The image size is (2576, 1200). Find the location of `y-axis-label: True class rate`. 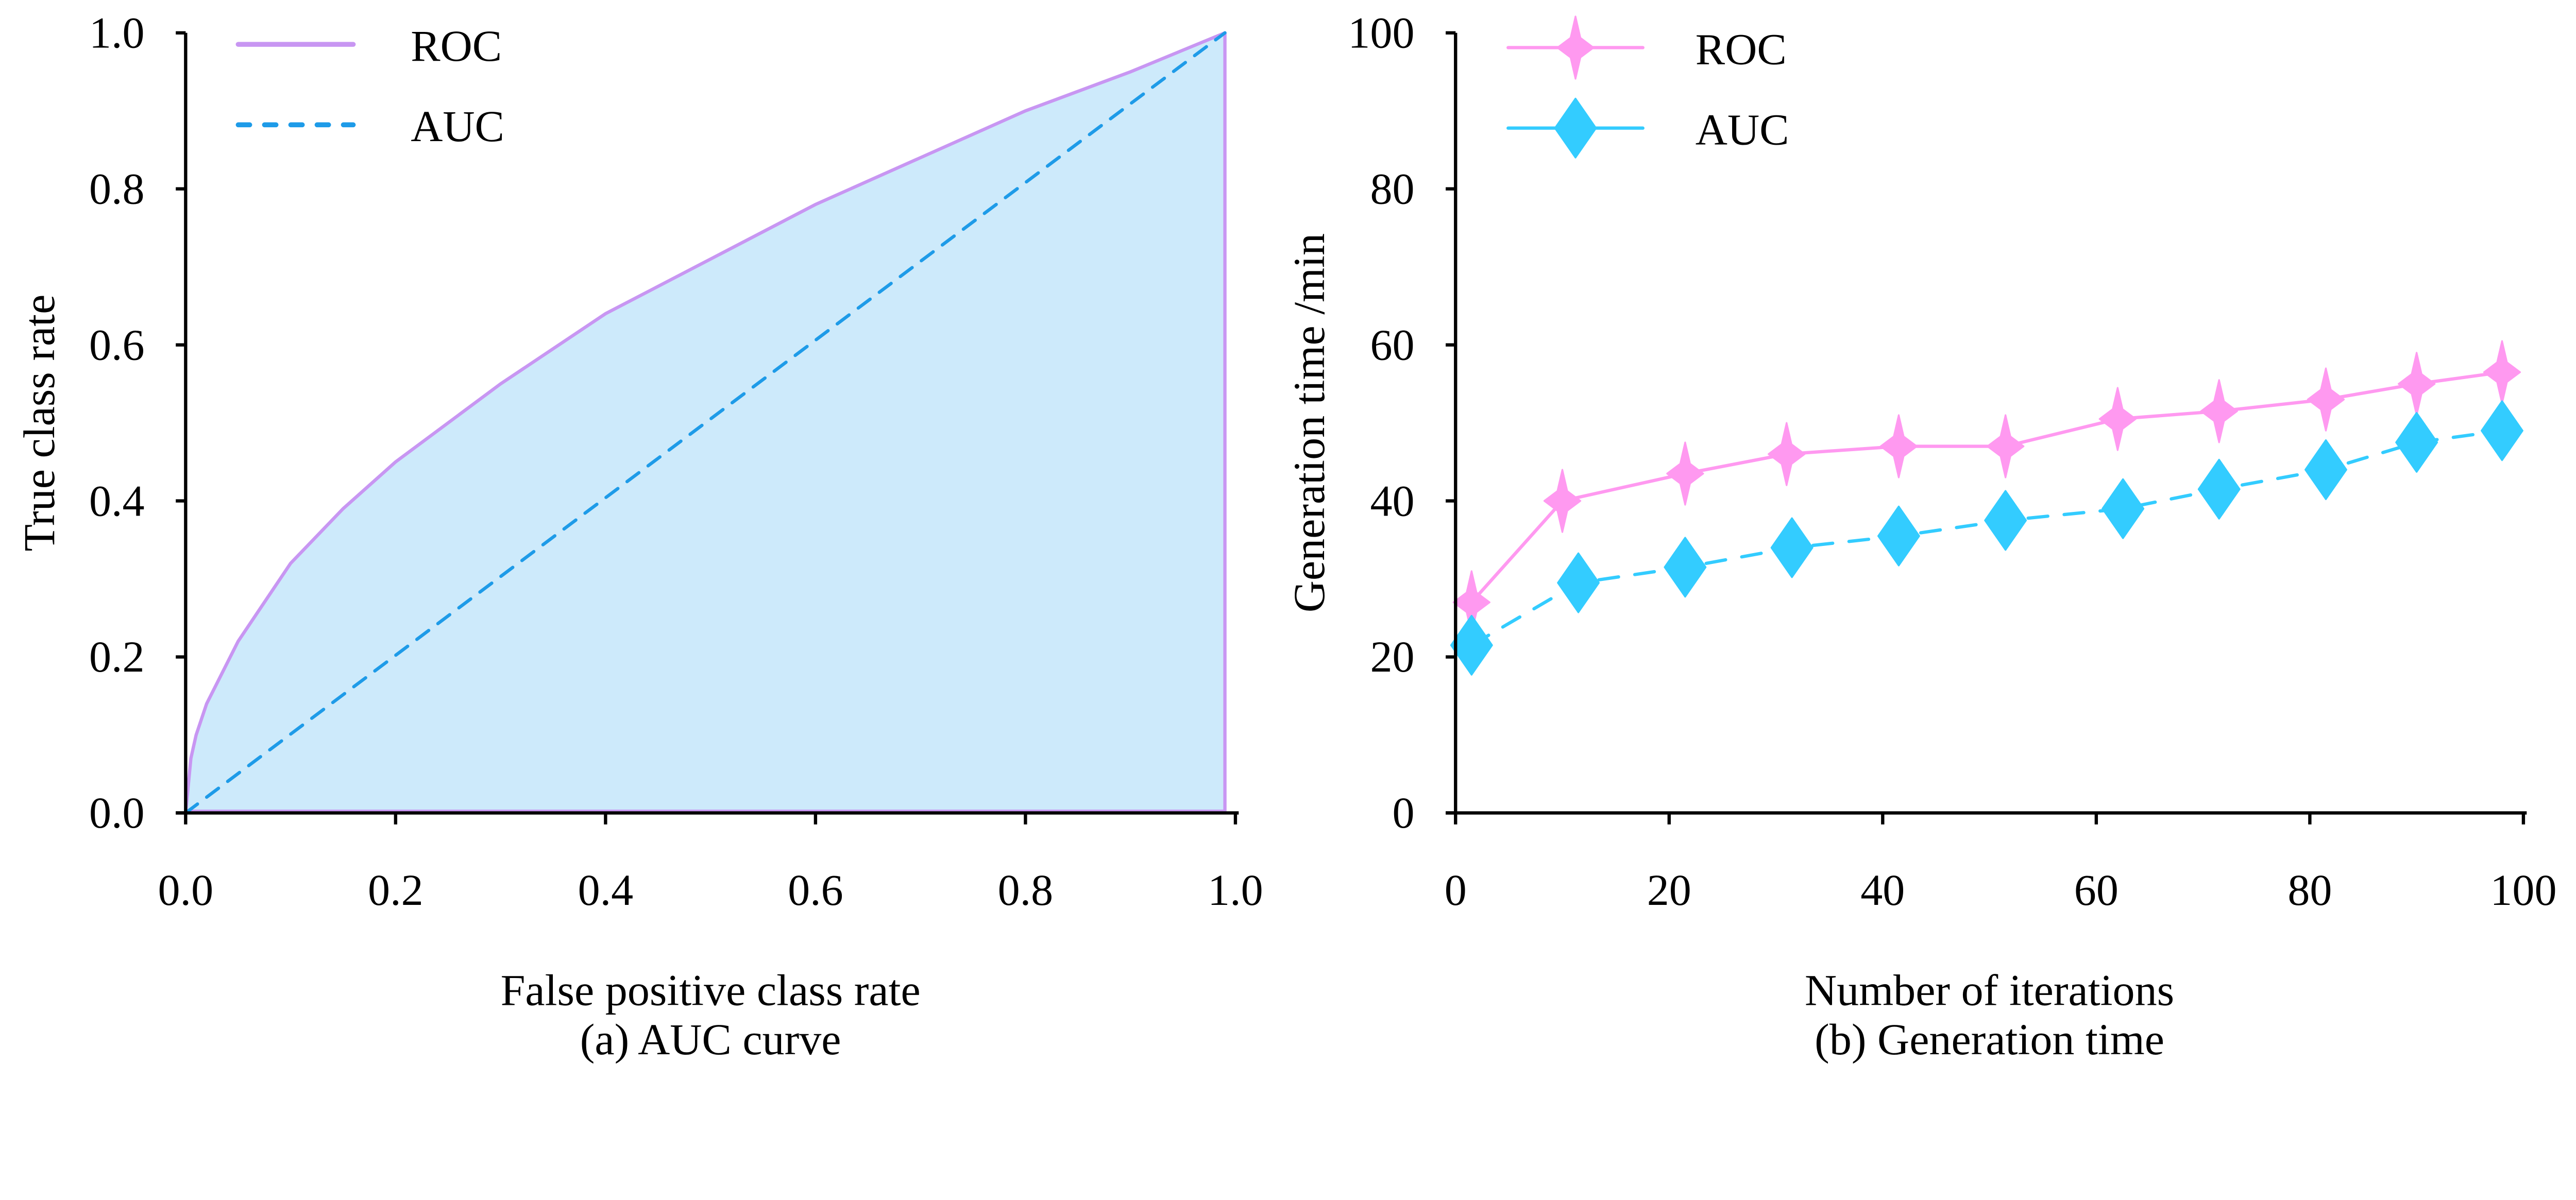

y-axis-label: True class rate is located at coordinates (39, 423).